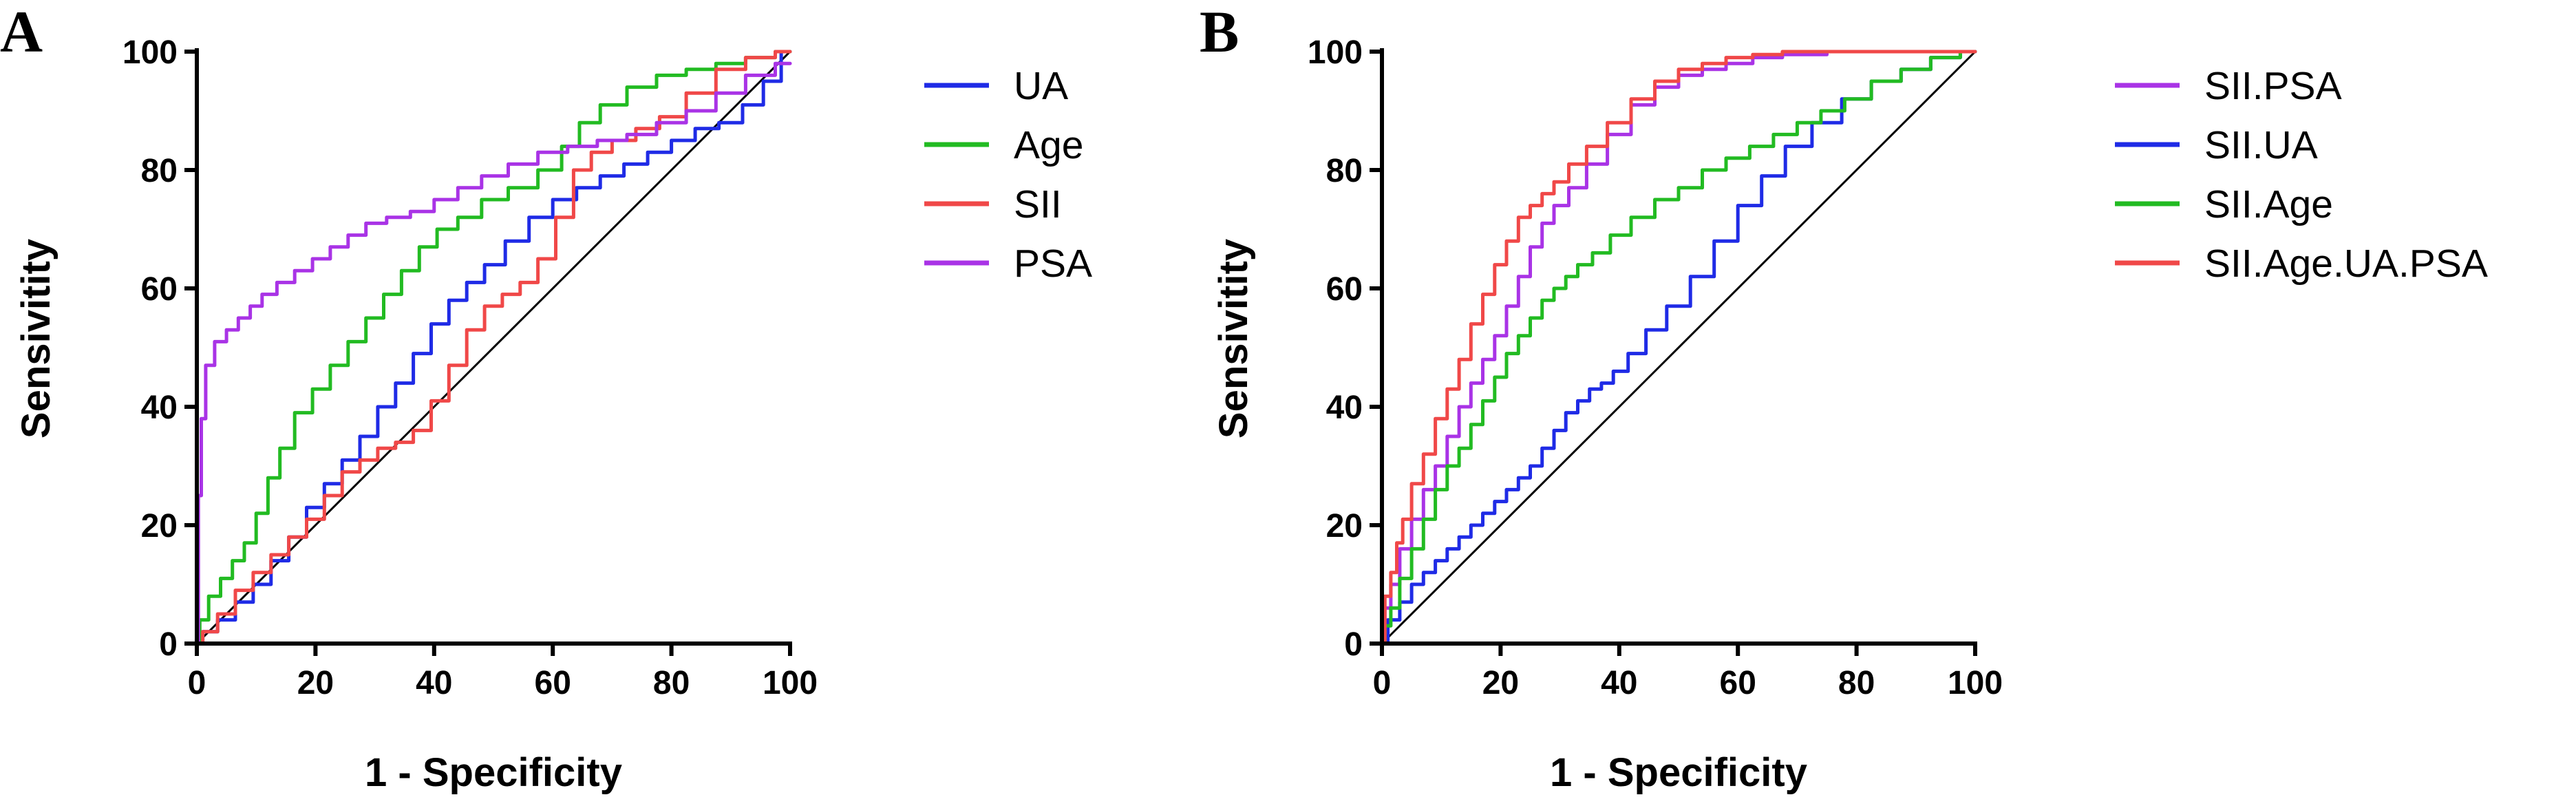  I want to click on panel-b-x-tick-label-5: 100, so click(1975, 683).